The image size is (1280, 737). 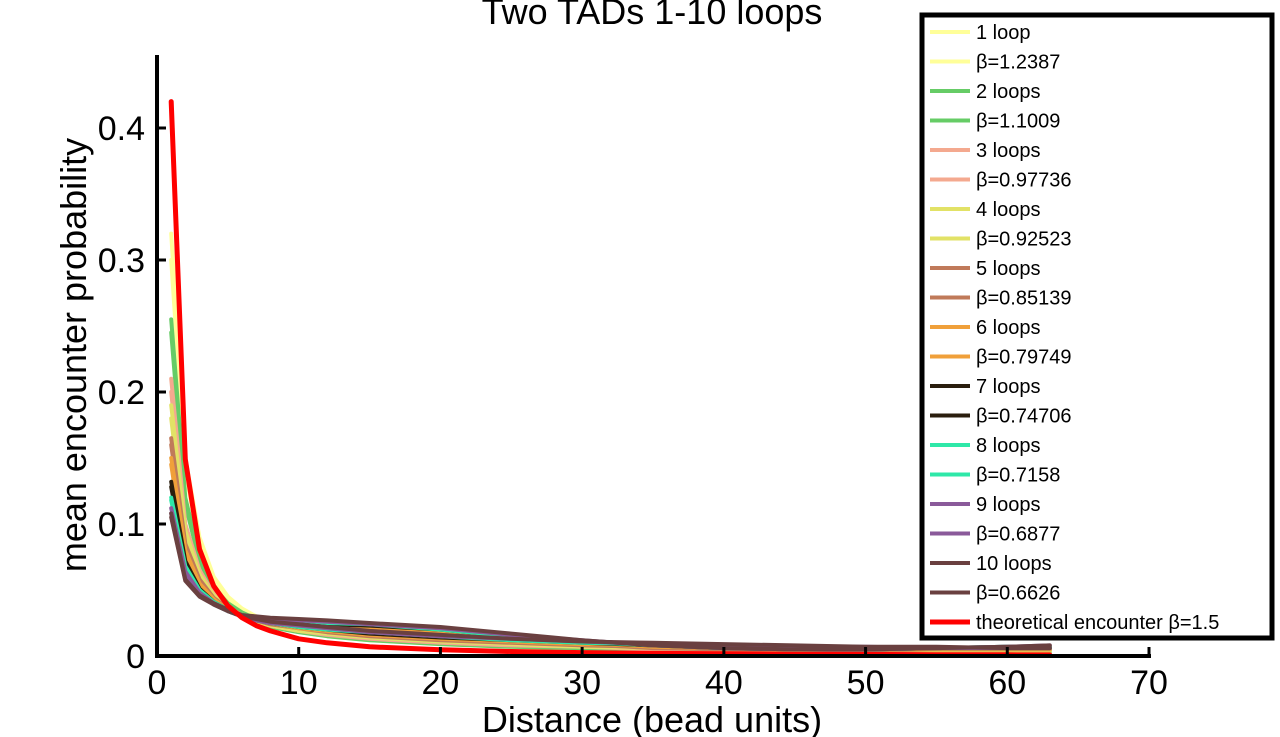 What do you see at coordinates (1097, 623) in the screenshot?
I see `legend-label: theoretical encounter β=1.5` at bounding box center [1097, 623].